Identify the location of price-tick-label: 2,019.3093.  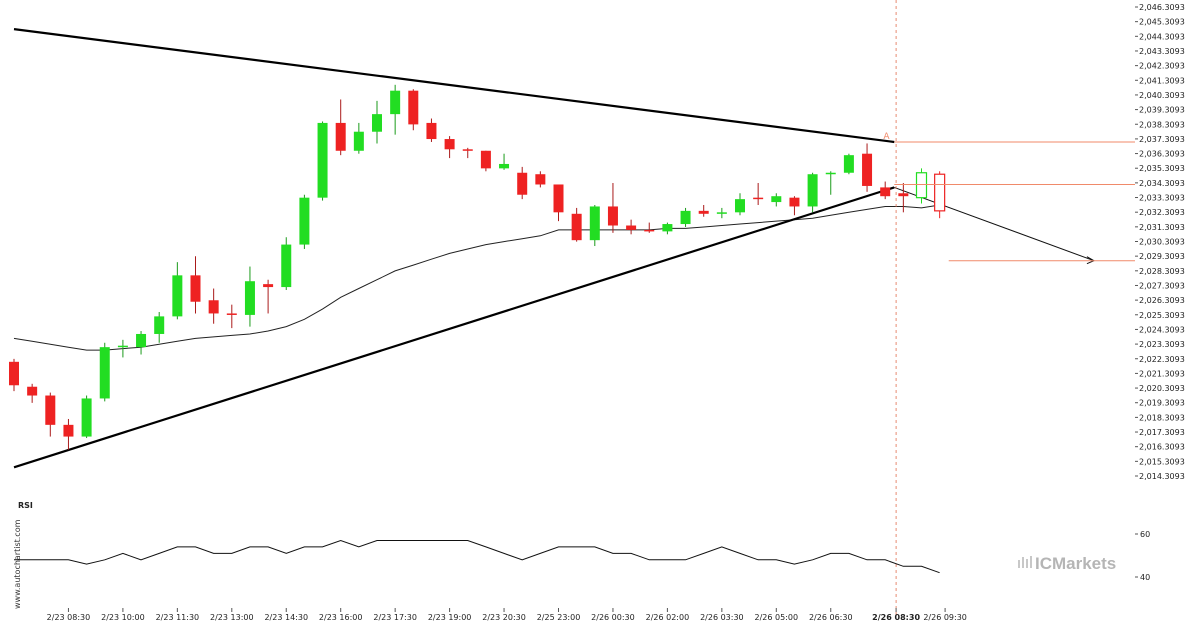
(1162, 403).